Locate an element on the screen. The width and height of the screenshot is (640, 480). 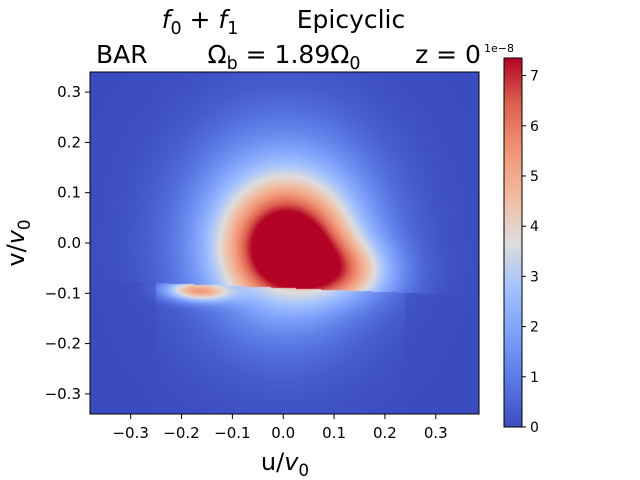
colorbar-offset-label: 1e−8 is located at coordinates (499, 48).